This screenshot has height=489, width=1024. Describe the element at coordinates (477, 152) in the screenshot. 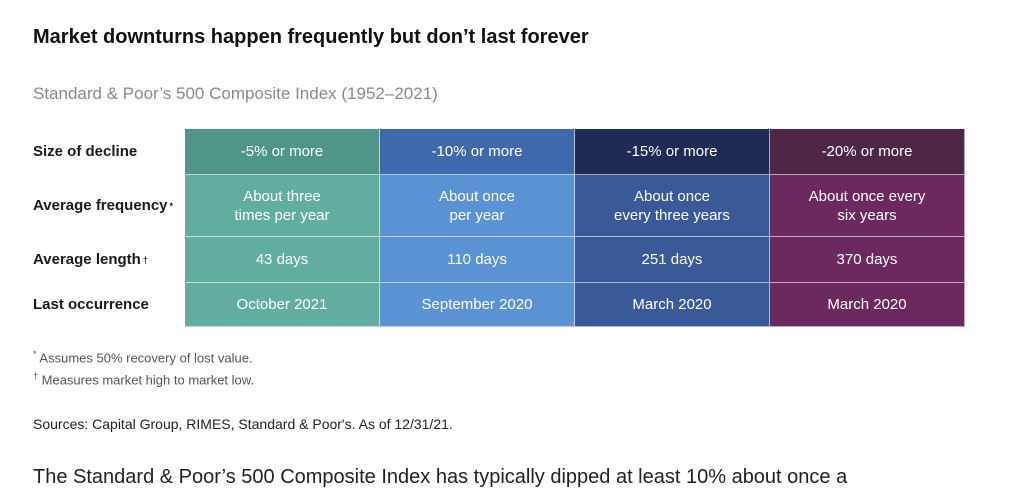

I see `cell-decline-10: -10% or more` at that location.